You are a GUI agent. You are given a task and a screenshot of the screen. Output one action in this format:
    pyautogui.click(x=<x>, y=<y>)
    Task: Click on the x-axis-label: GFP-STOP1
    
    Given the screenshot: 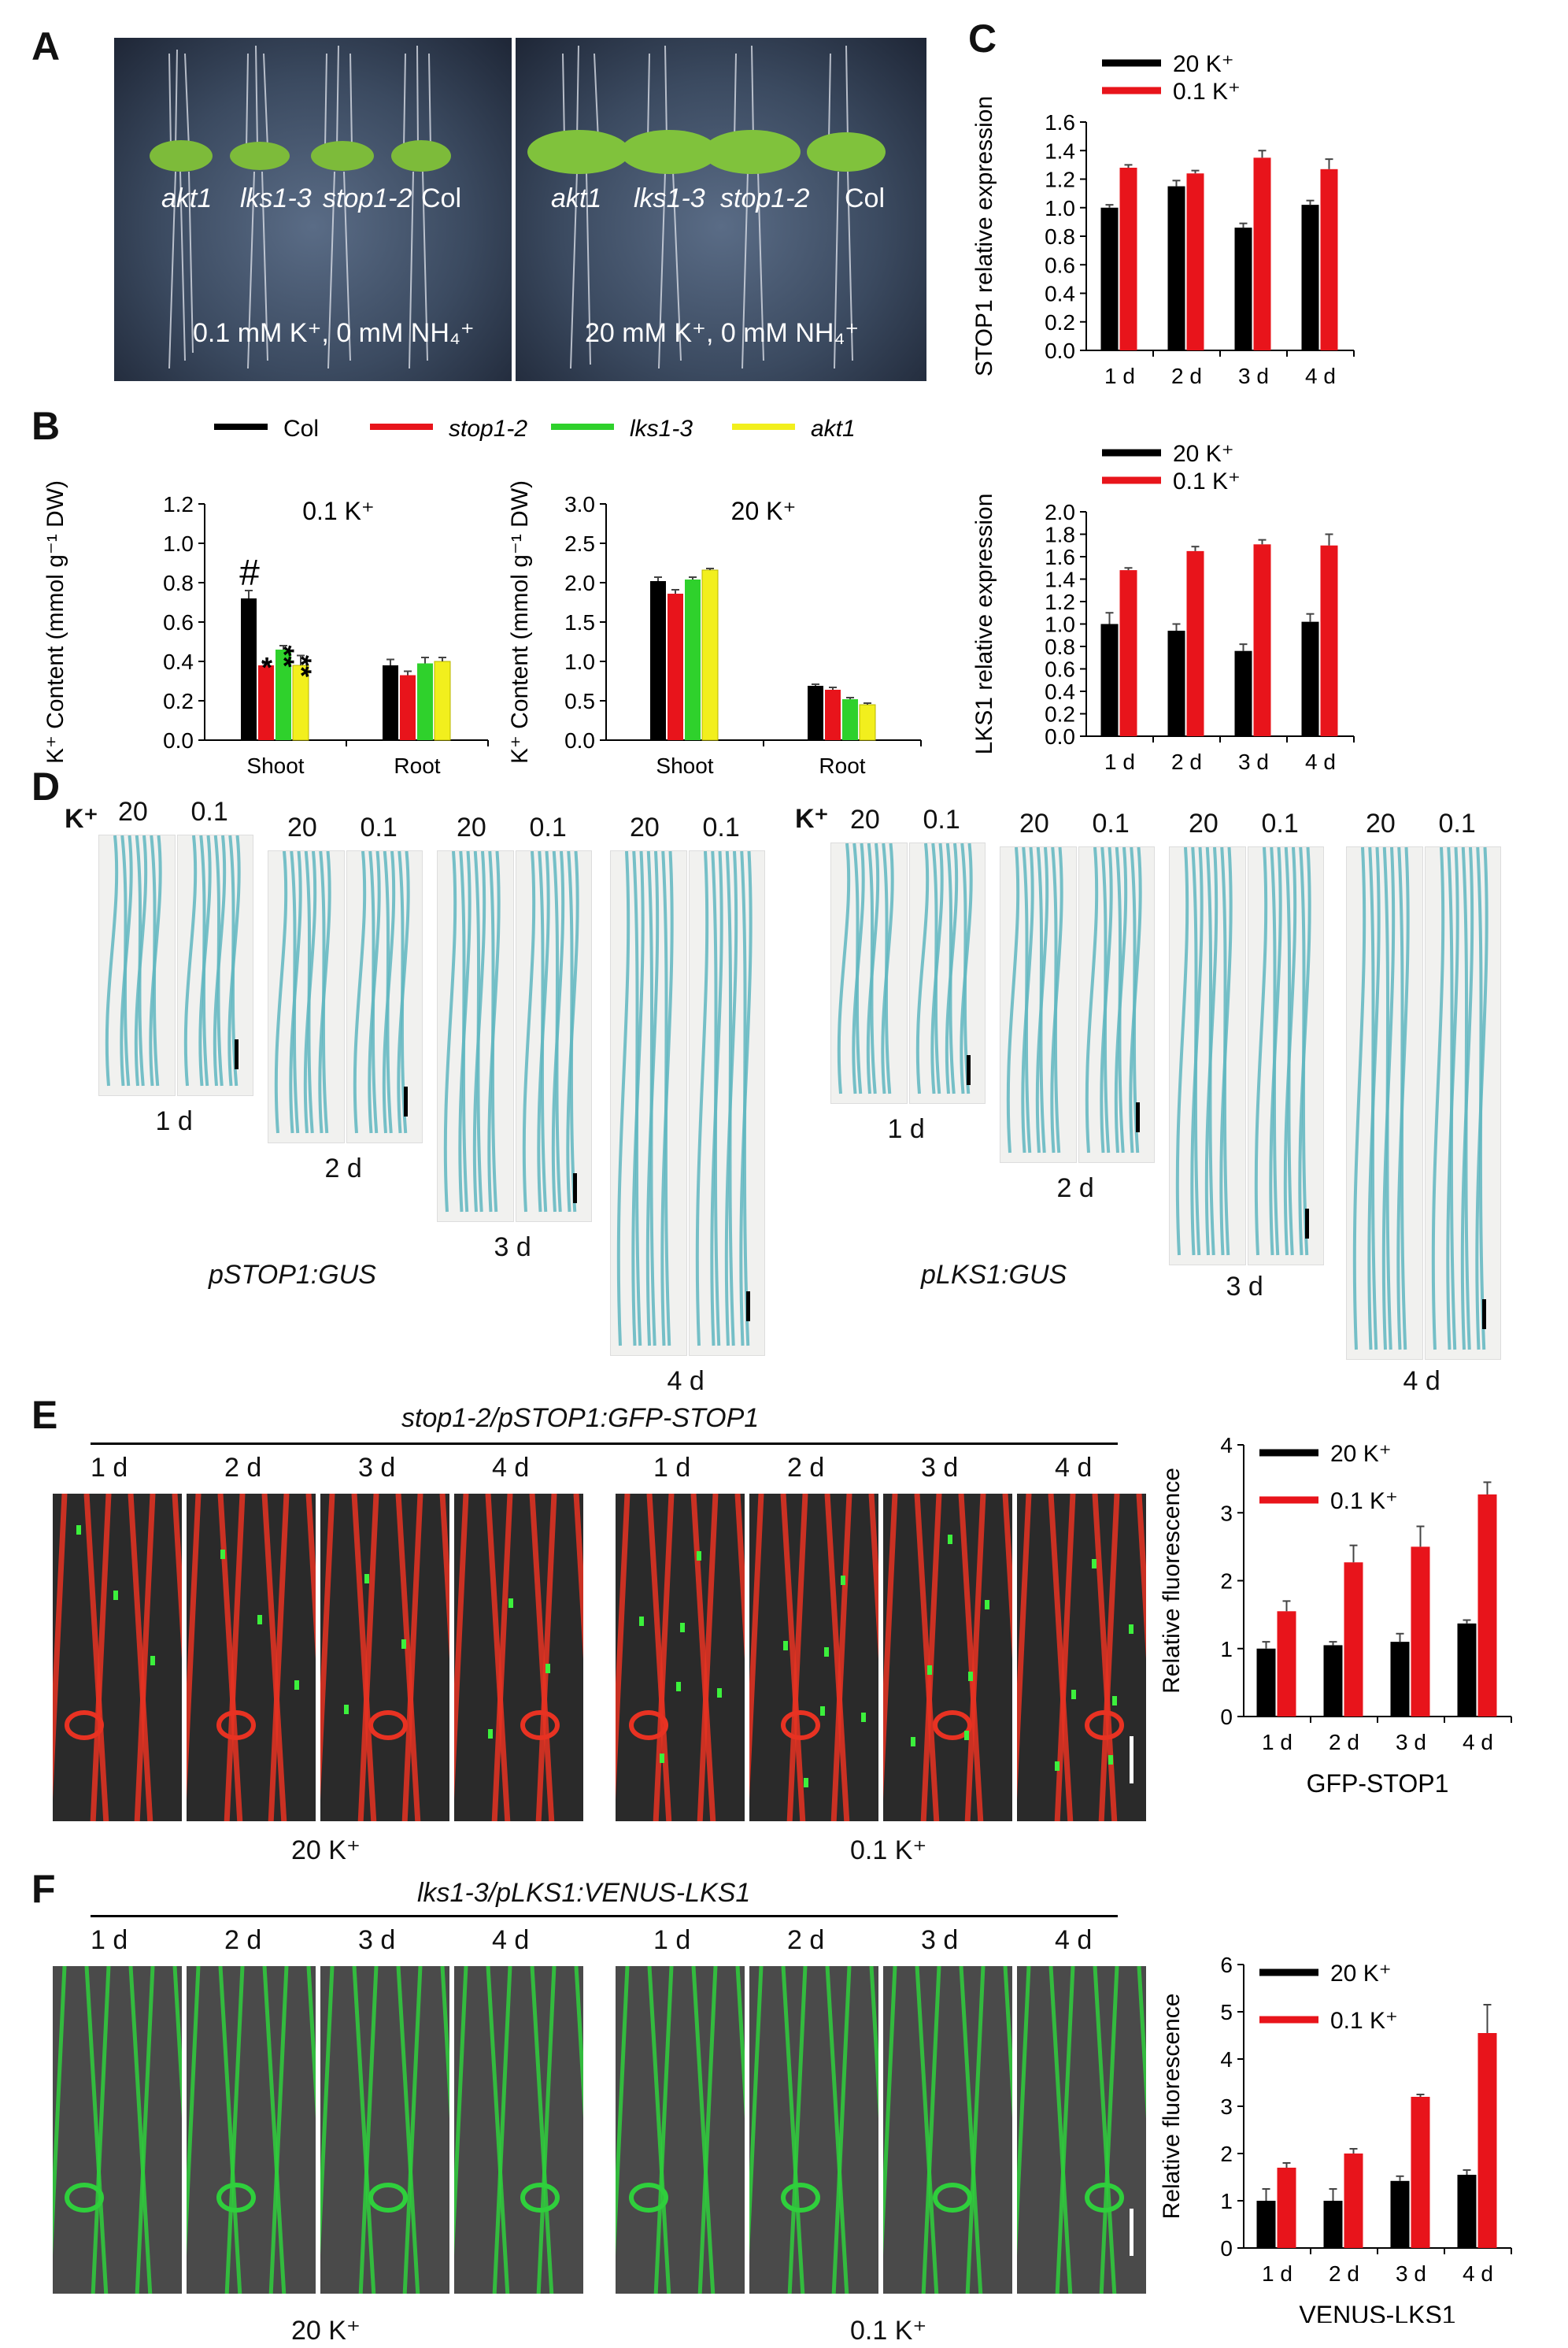 What is the action you would take?
    pyautogui.click(x=1378, y=1783)
    